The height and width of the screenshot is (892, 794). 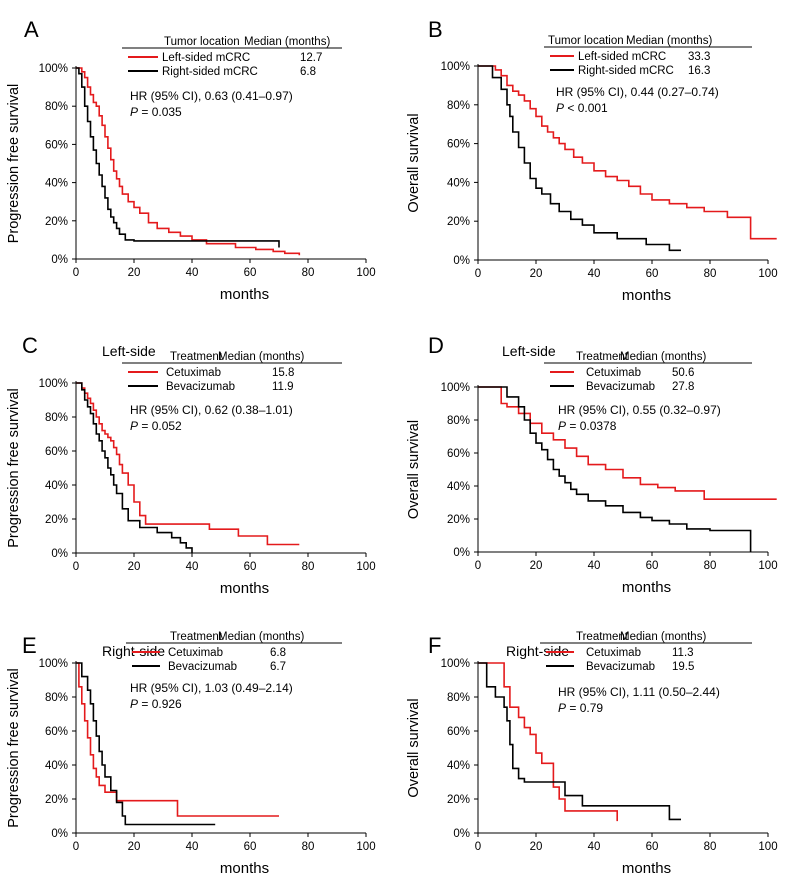 I want to click on panel-subtitle: Left-side, so click(x=529, y=351).